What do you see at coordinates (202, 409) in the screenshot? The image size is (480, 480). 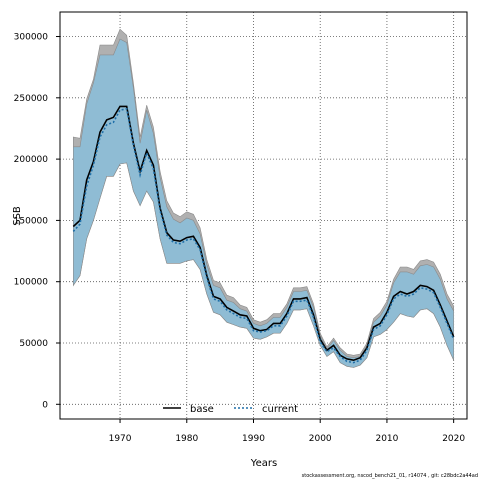 I see `legend-base-label: base` at bounding box center [202, 409].